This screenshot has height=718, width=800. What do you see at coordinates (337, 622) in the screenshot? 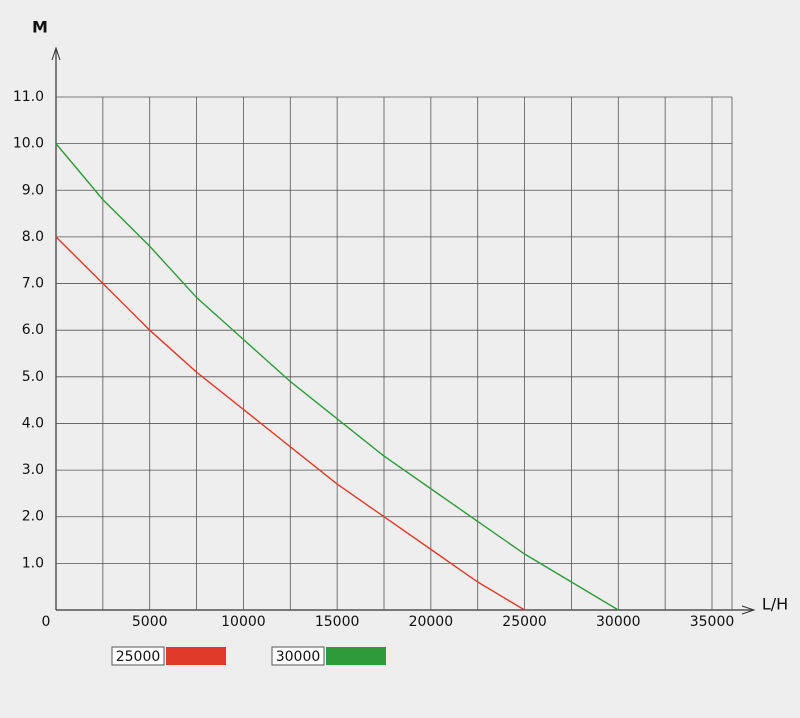
I see `x-tick-label: 15000` at bounding box center [337, 622].